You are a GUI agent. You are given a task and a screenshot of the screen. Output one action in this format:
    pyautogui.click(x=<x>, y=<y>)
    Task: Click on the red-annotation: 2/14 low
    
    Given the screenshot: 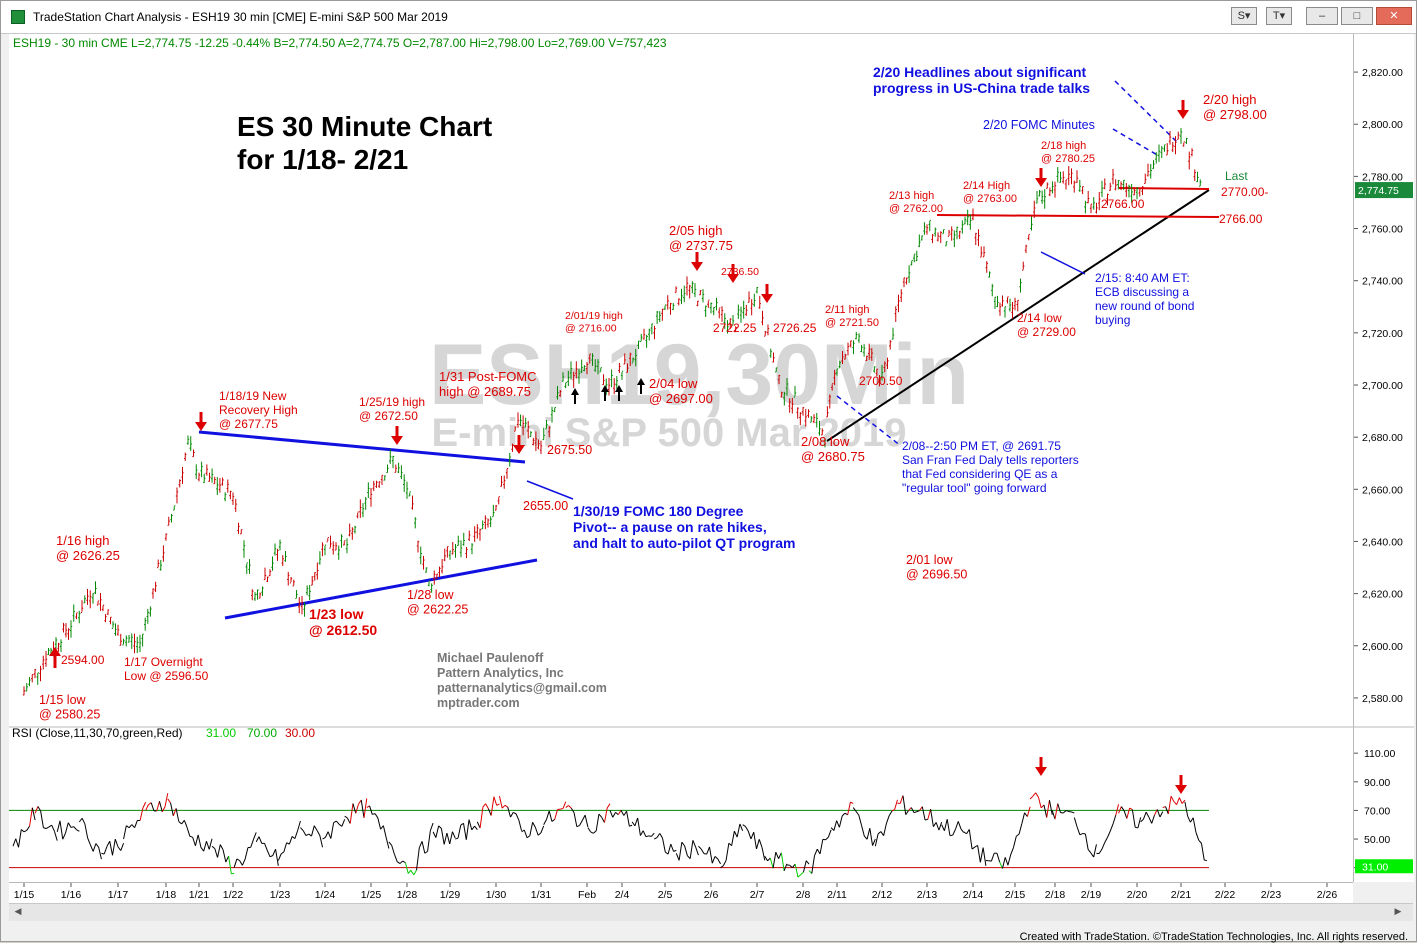 What is the action you would take?
    pyautogui.click(x=1039, y=318)
    